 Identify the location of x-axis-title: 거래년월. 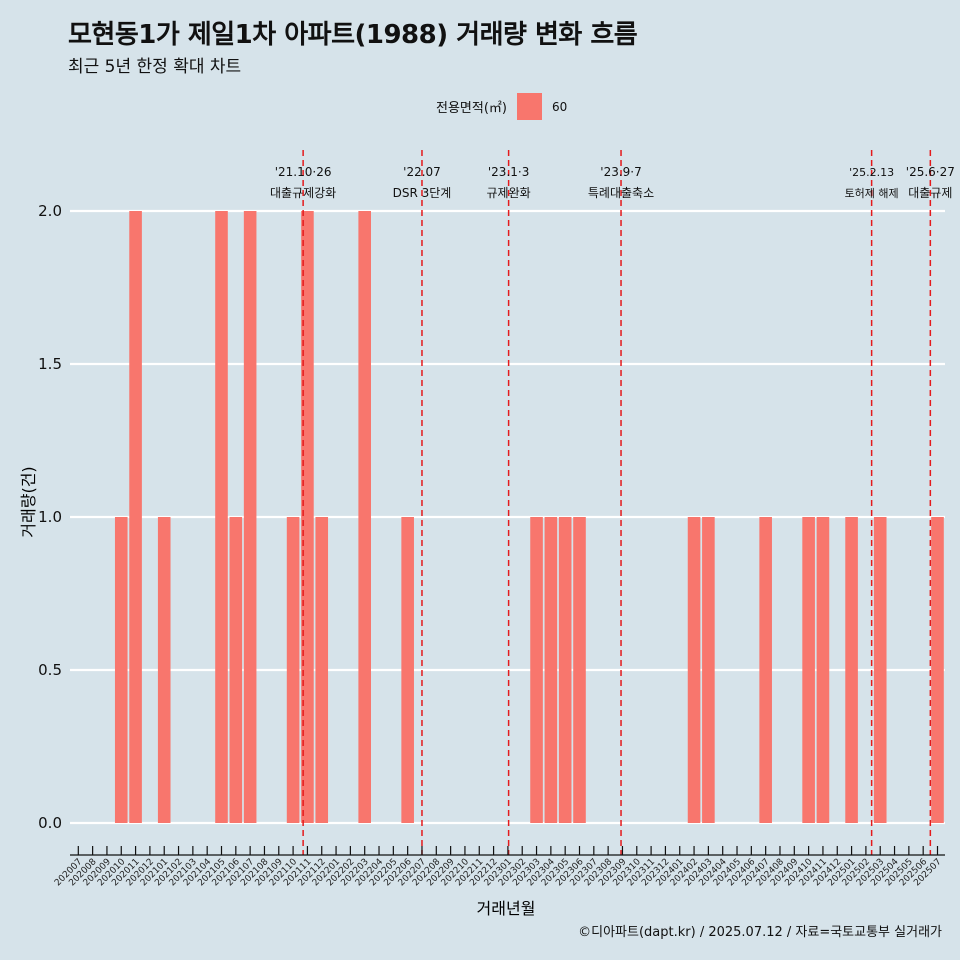
(506, 908).